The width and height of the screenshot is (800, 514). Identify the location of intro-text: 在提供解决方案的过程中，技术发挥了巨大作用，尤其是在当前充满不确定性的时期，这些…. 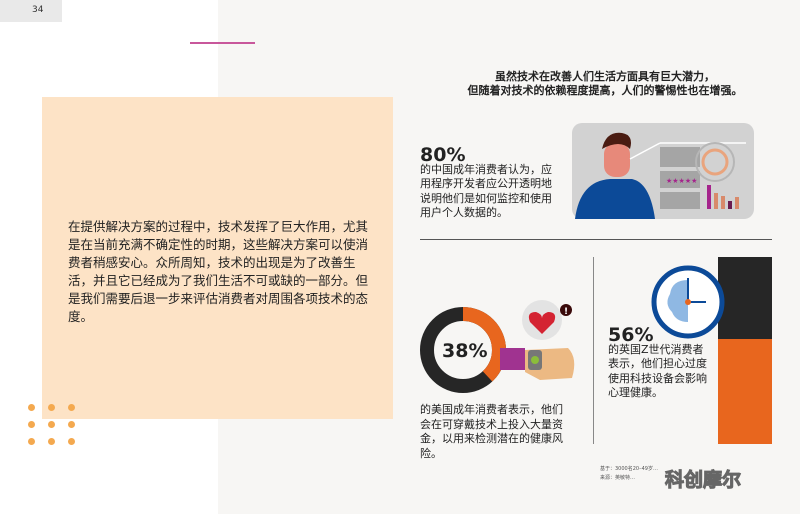
(218, 271).